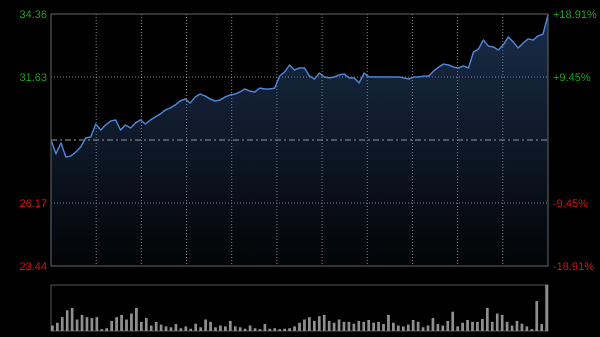  What do you see at coordinates (33, 266) in the screenshot?
I see `y-tick-label: 23.44` at bounding box center [33, 266].